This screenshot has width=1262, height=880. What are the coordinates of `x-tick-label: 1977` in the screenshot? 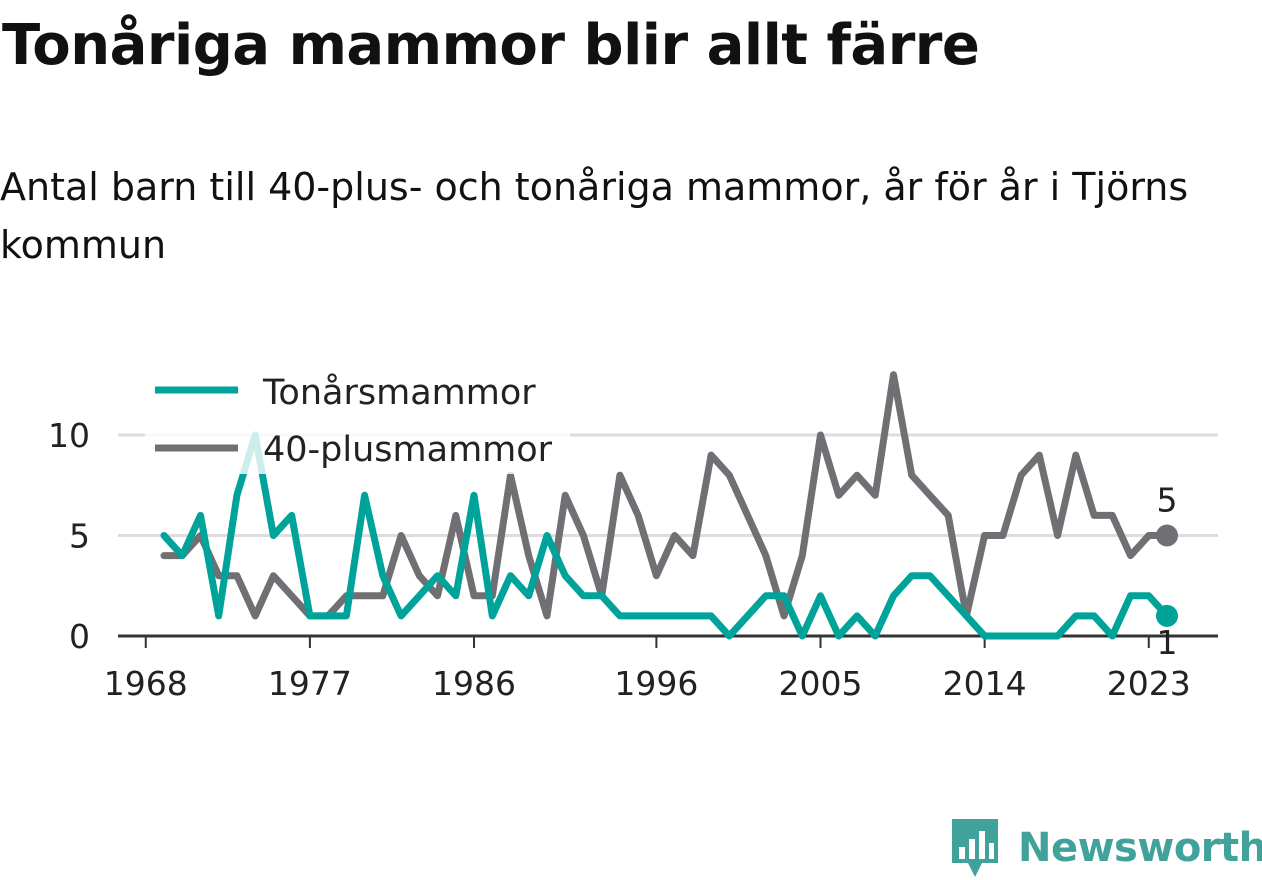 It's located at (310, 683).